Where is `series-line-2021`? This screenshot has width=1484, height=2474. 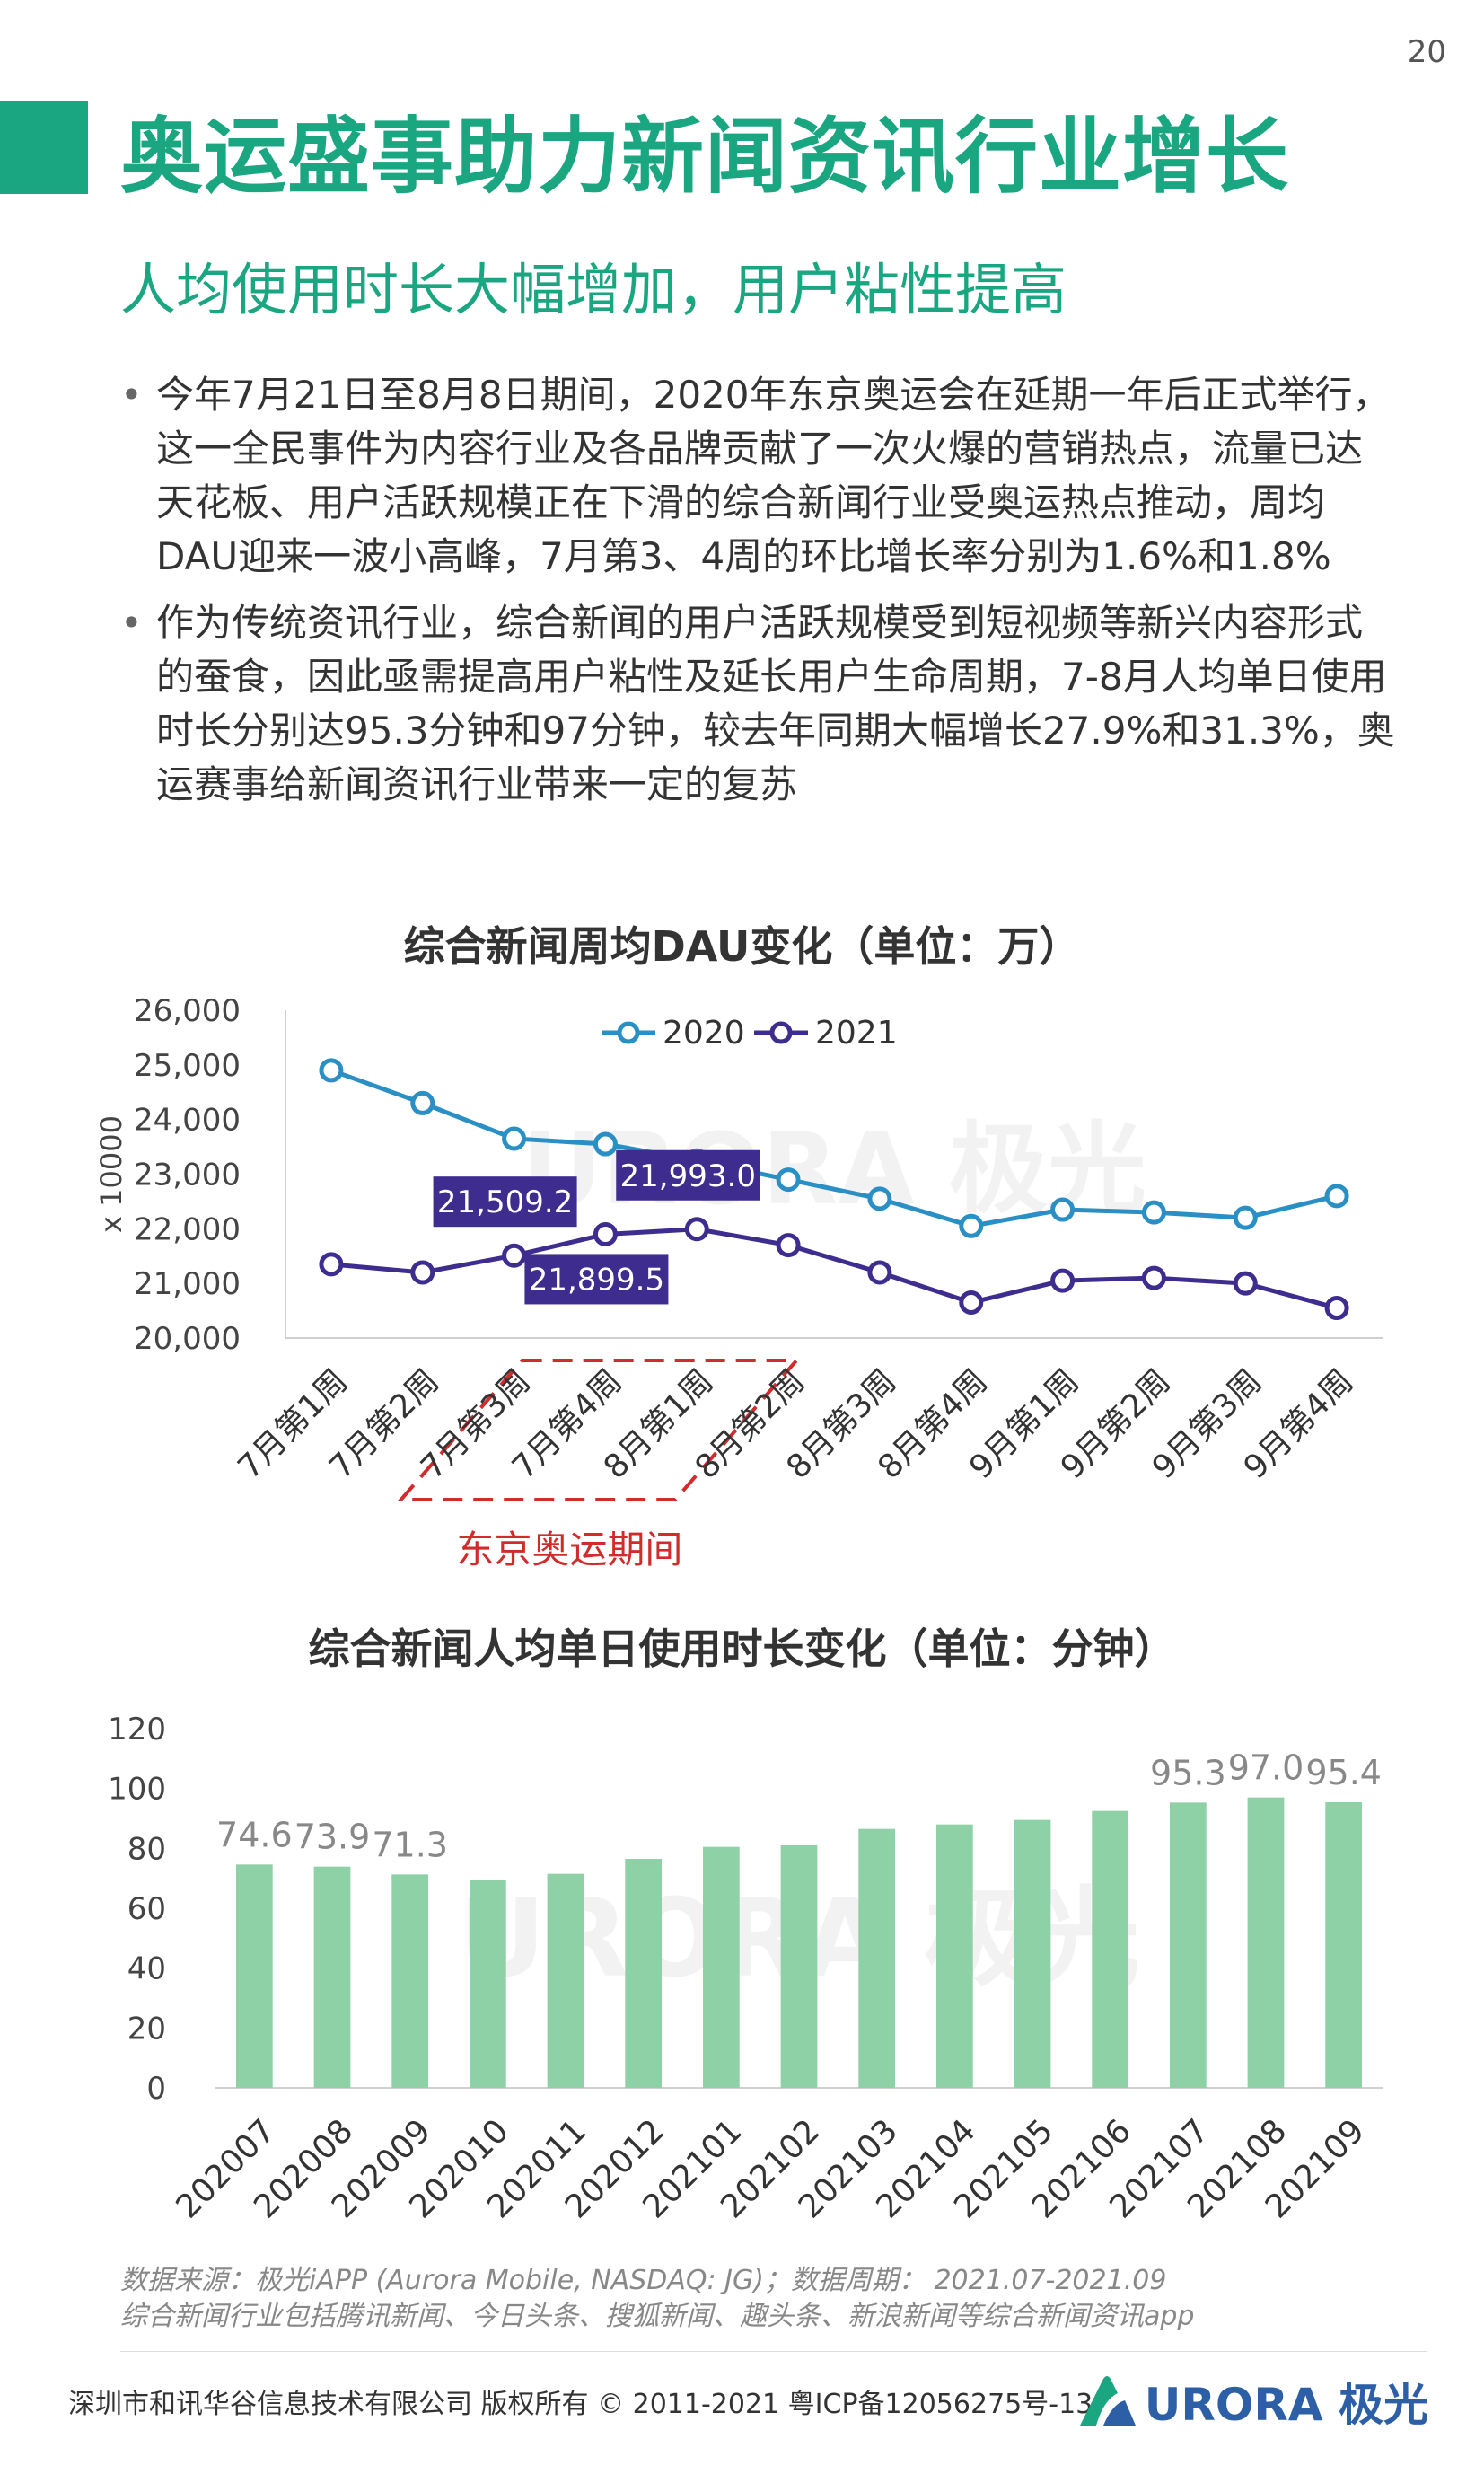
series-line-2021 is located at coordinates (834, 1268).